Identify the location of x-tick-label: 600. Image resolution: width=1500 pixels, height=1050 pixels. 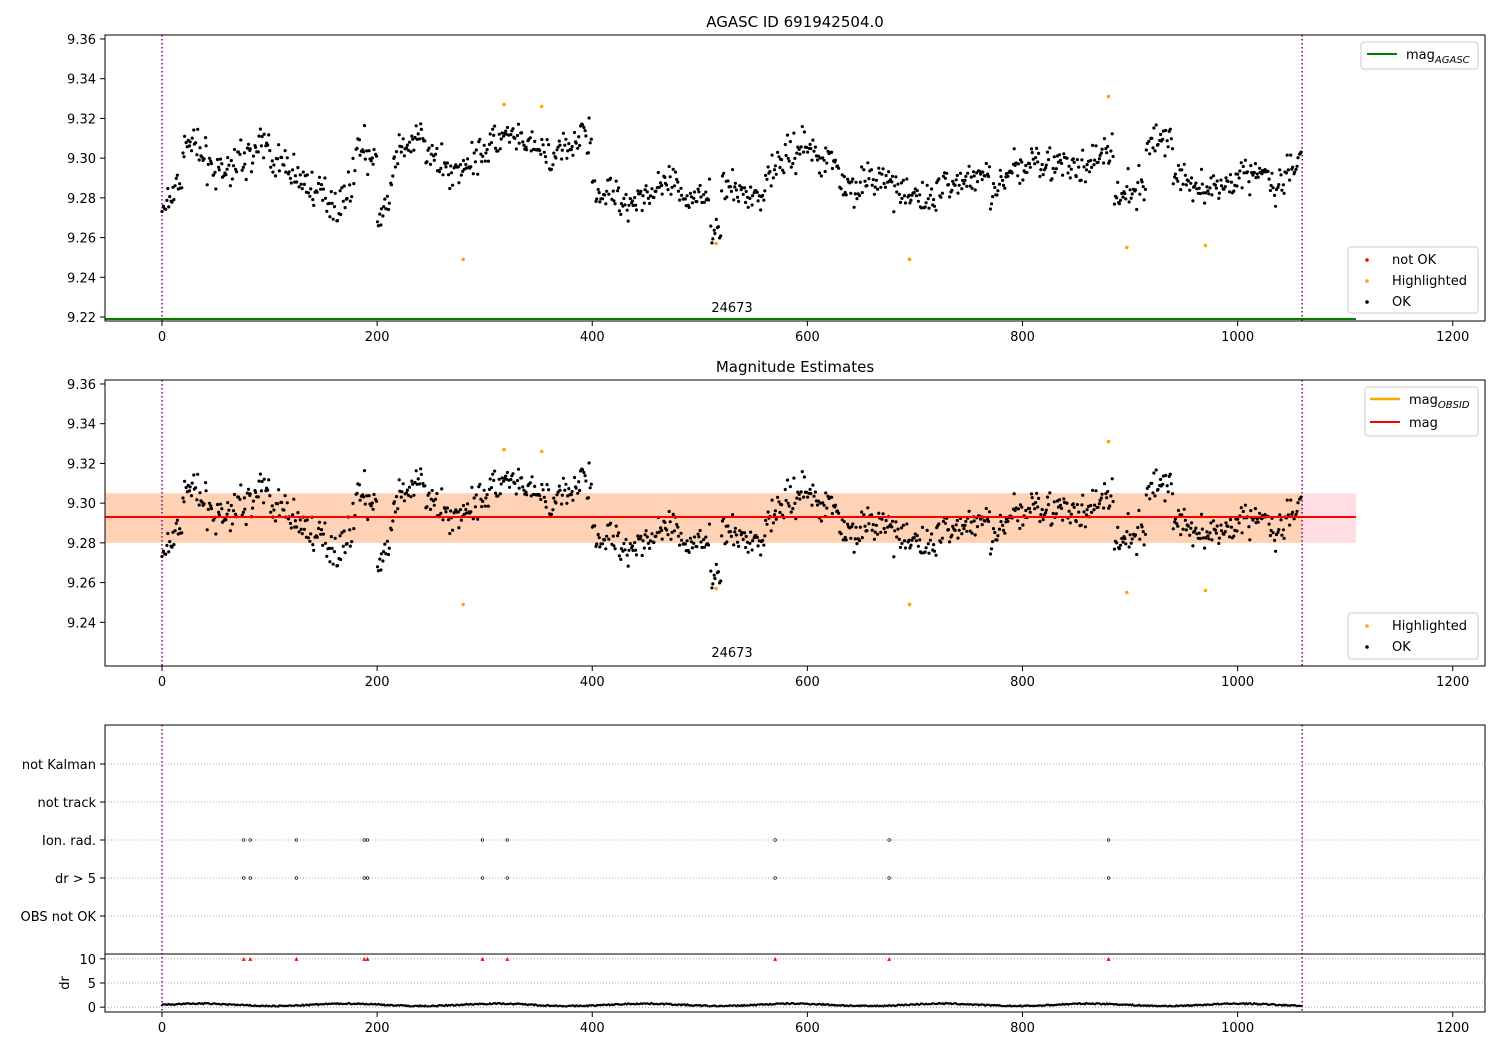
(807, 1028).